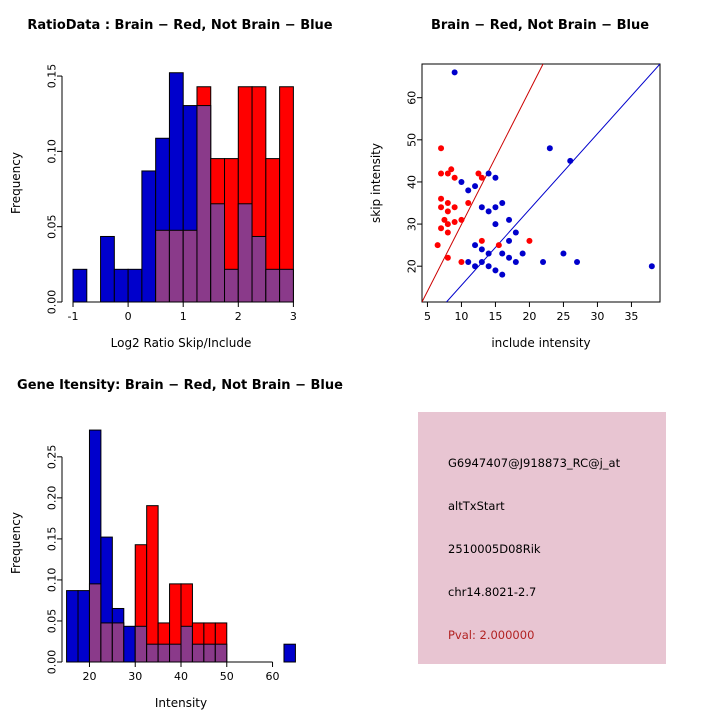  Describe the element at coordinates (128, 316) in the screenshot. I see `svg-text: 0` at that location.